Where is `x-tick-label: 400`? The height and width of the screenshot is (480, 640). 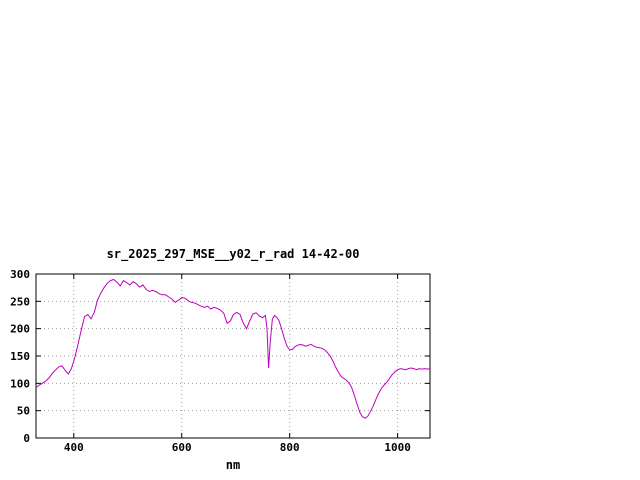 x-tick-label: 400 is located at coordinates (74, 447).